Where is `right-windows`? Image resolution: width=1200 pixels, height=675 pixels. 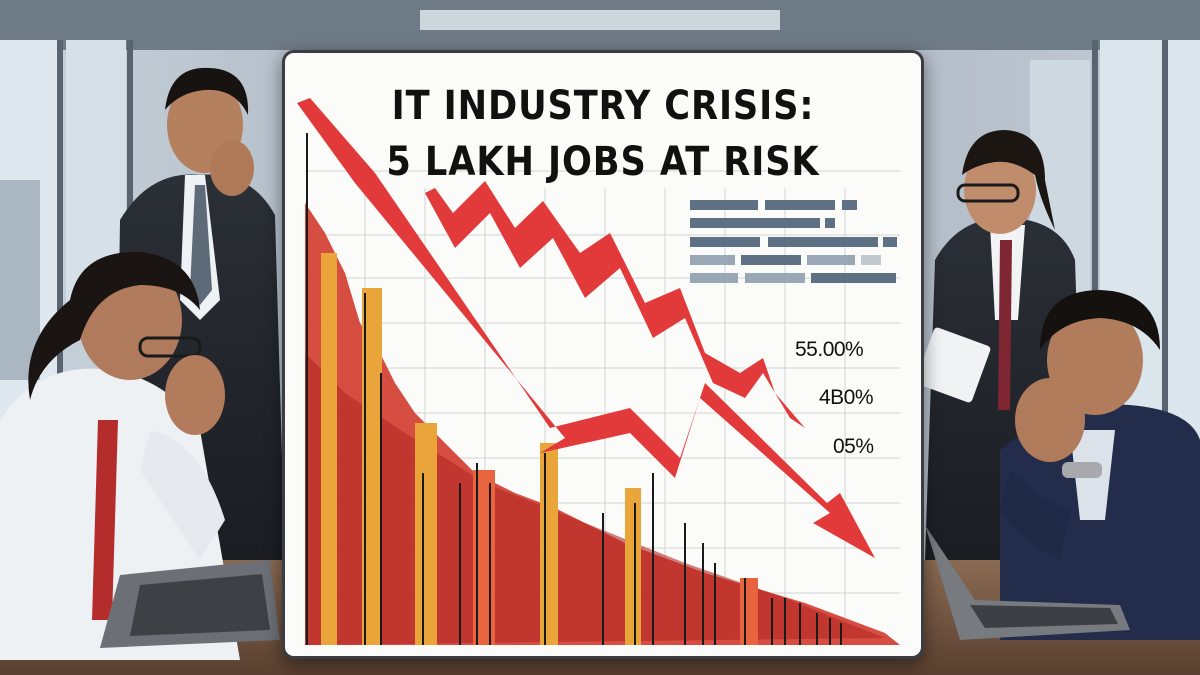
right-windows is located at coordinates (1115, 240).